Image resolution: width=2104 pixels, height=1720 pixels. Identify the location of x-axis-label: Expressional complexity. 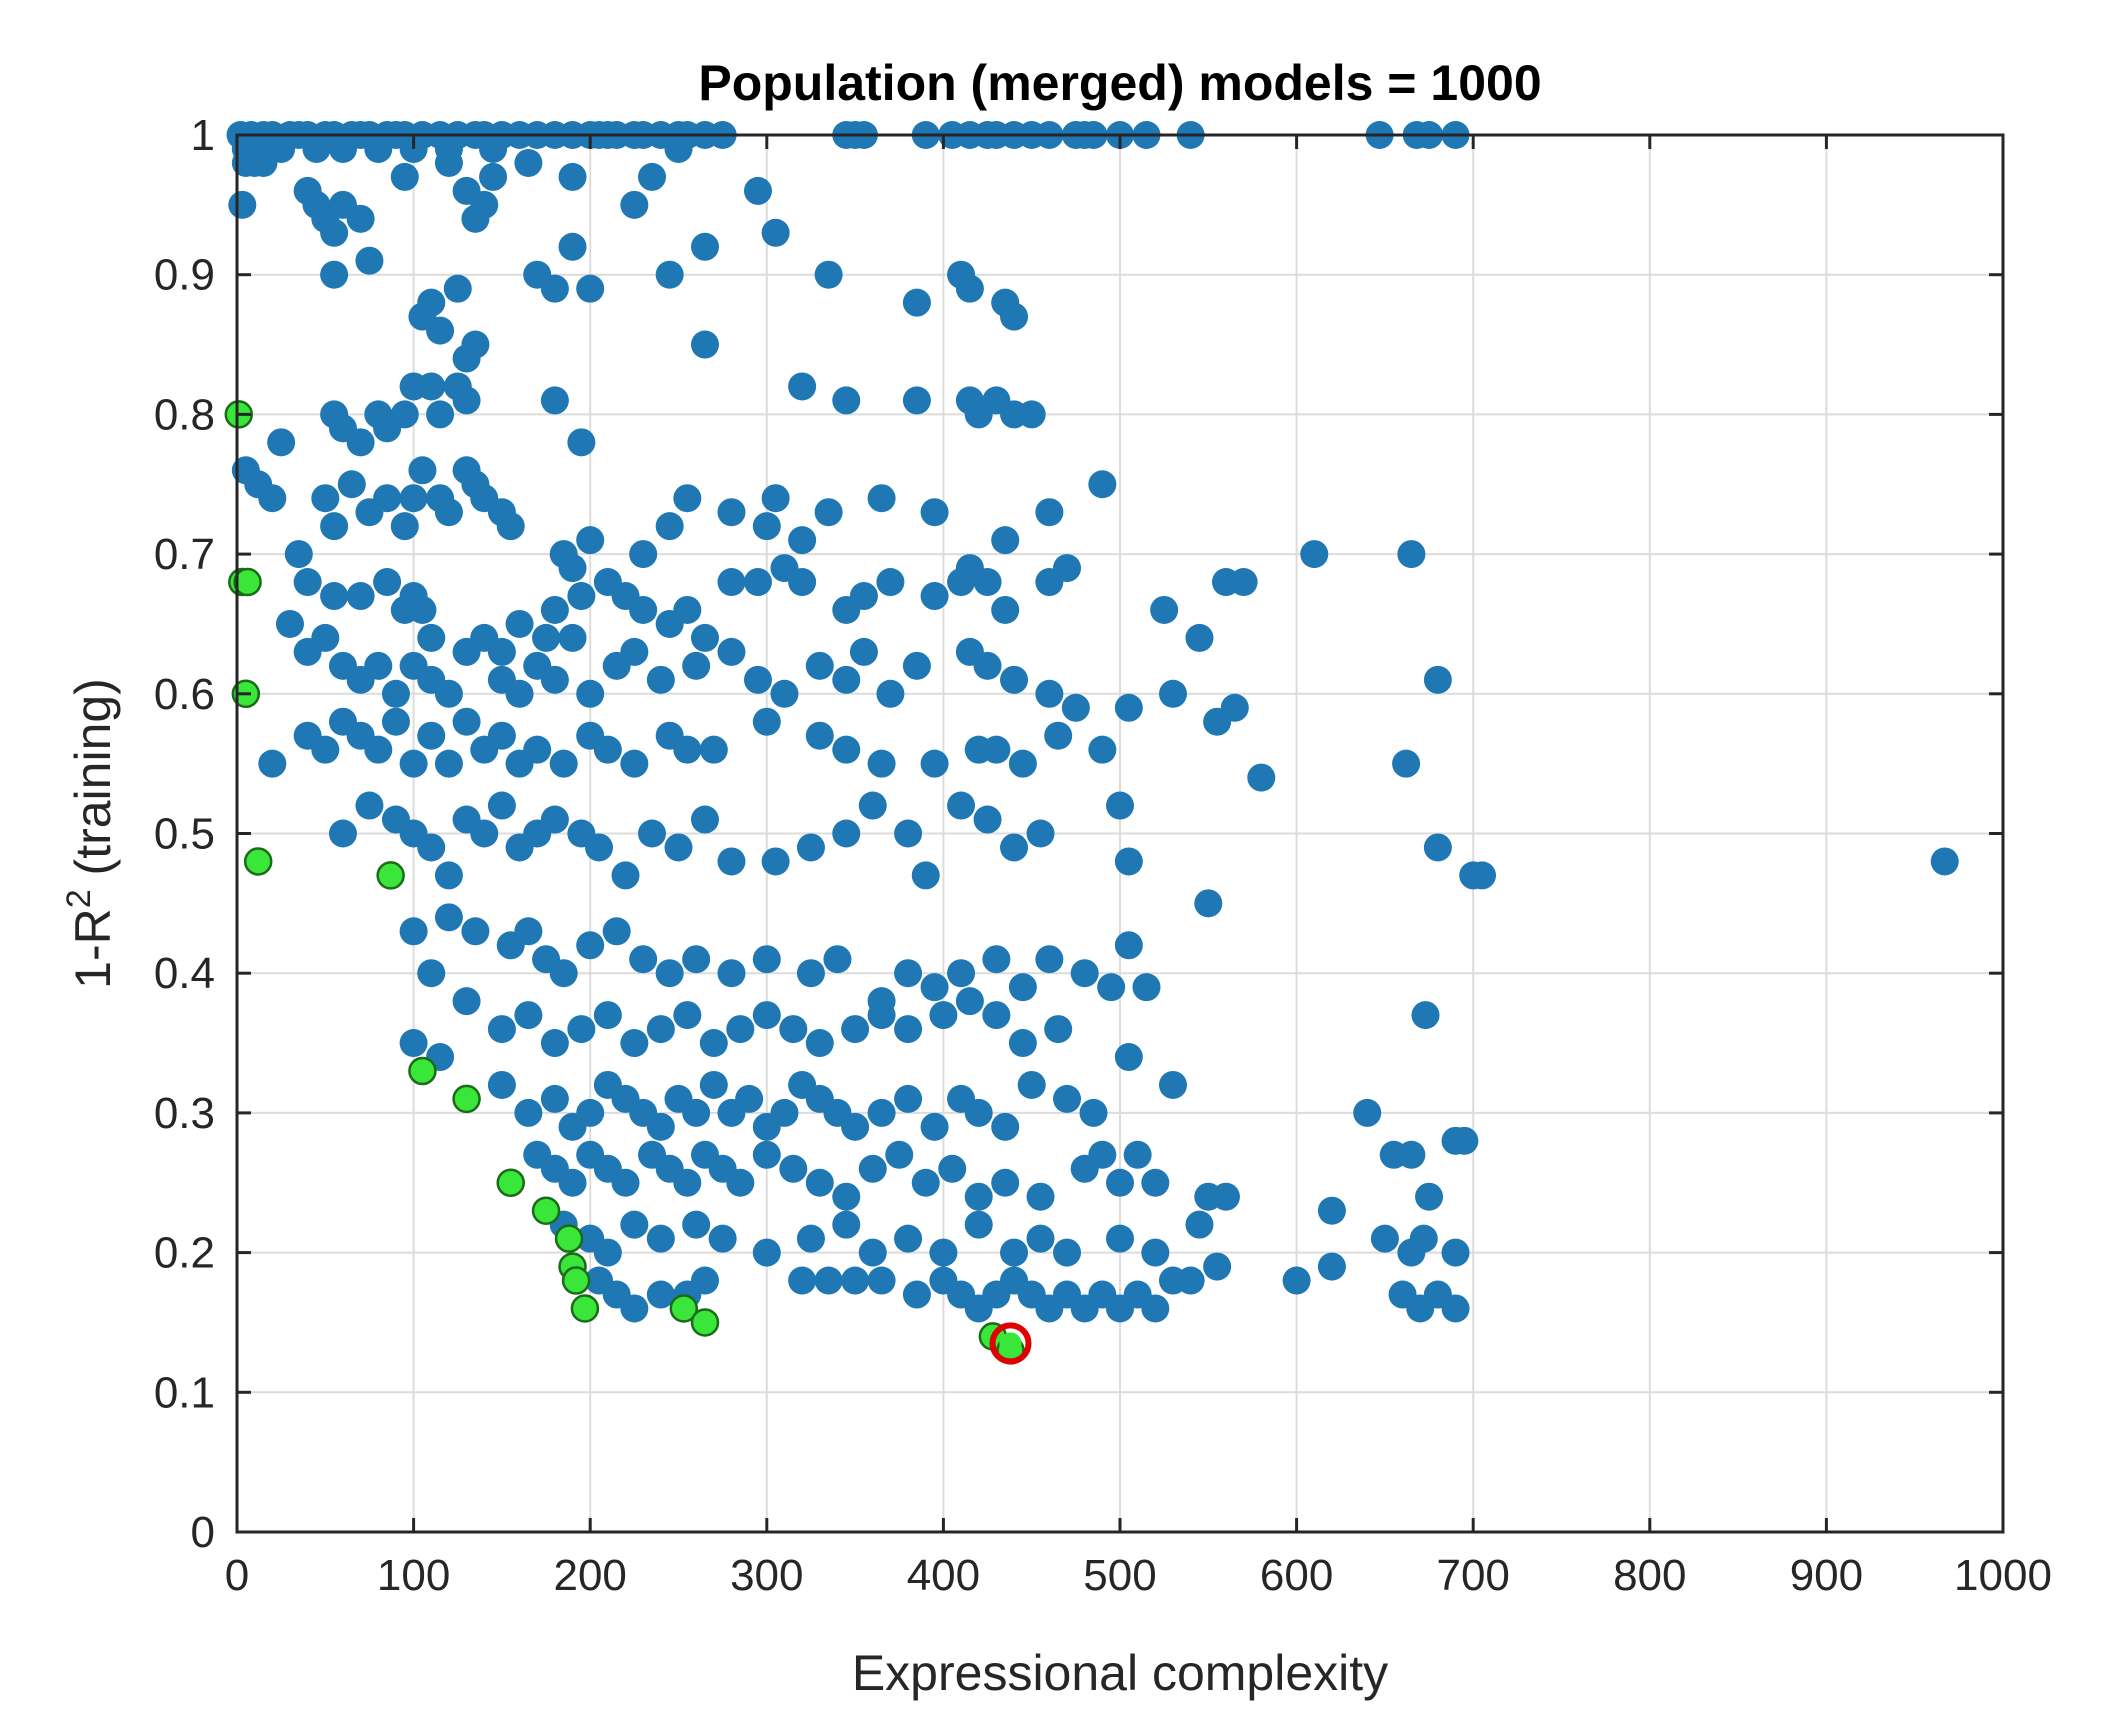
(1120, 1673).